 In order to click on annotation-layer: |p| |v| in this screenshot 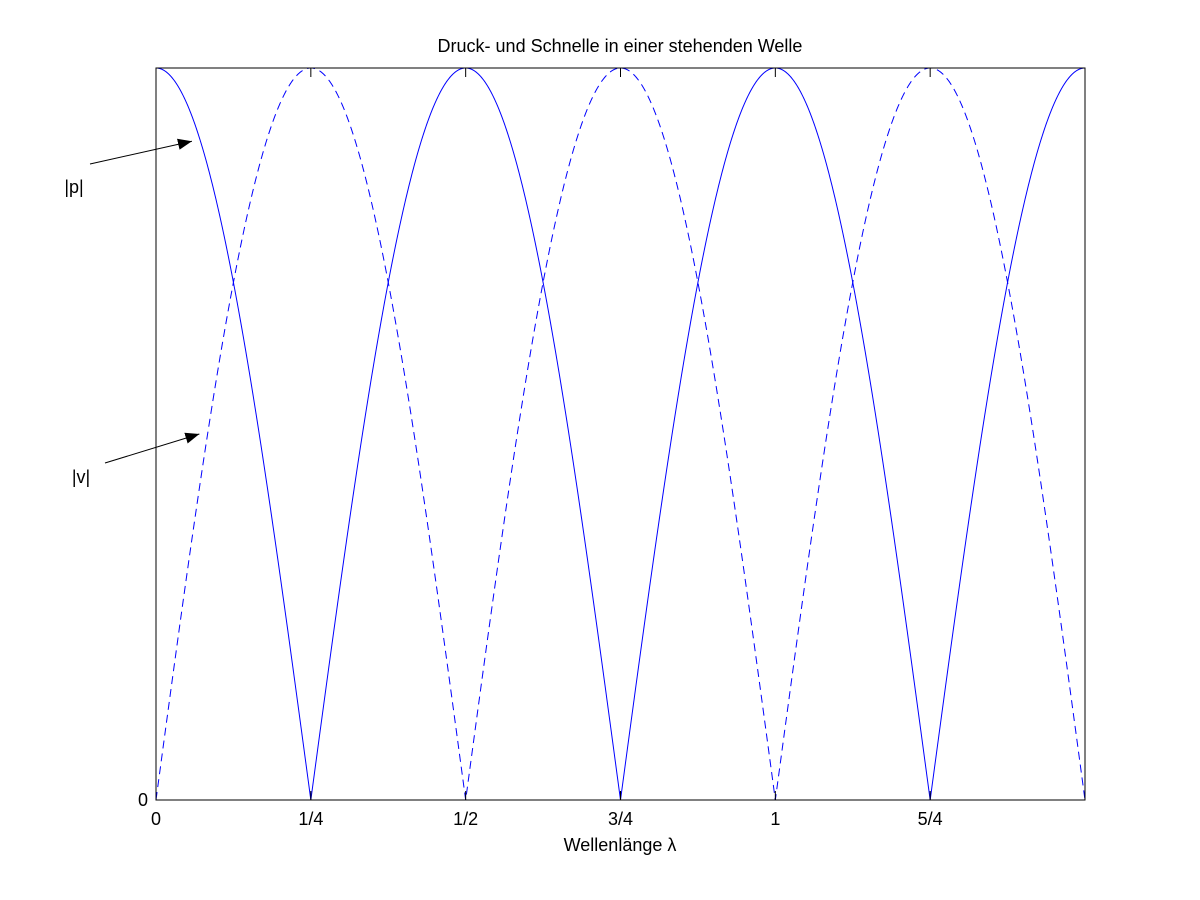, I will do `click(132, 312)`.